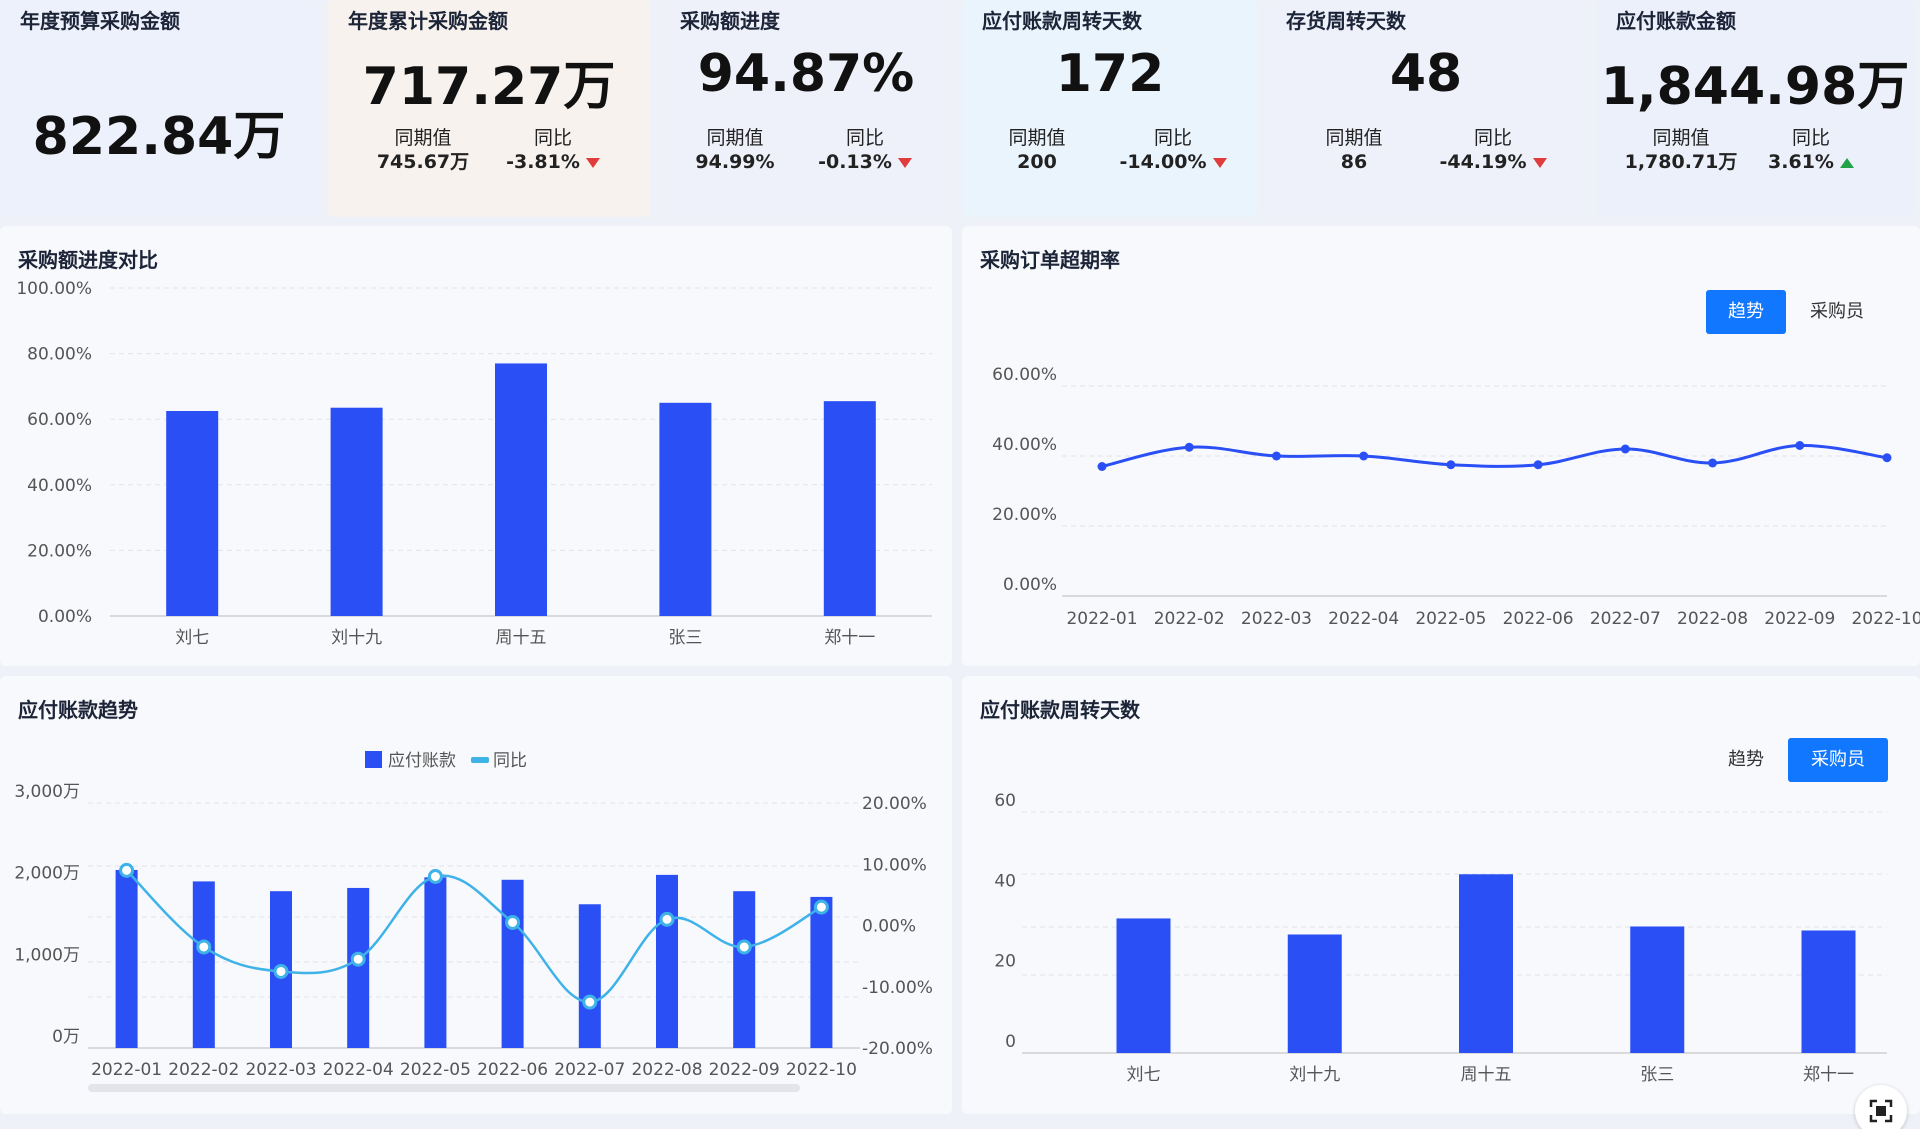 This screenshot has width=1920, height=1129. Describe the element at coordinates (855, 162) in the screenshot. I see `yoy-value: -0.13%` at that location.